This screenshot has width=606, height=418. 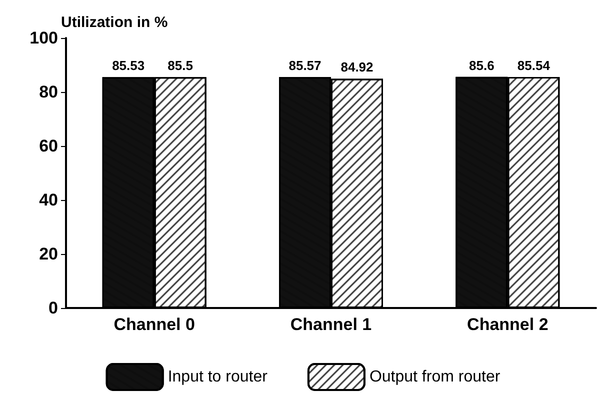 What do you see at coordinates (53, 308) in the screenshot?
I see `y-tick-label: 0` at bounding box center [53, 308].